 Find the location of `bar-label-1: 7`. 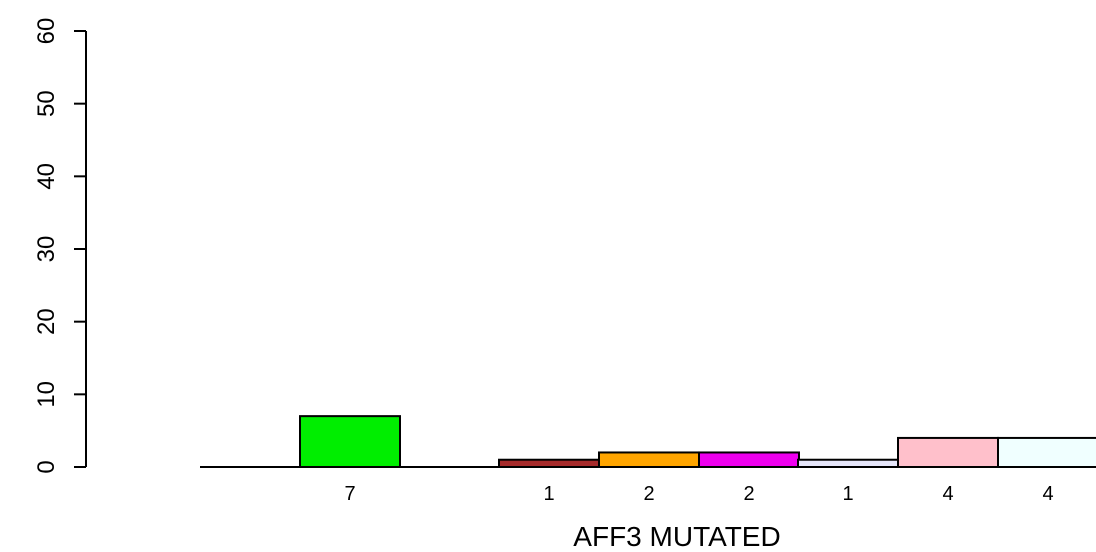

bar-label-1: 7 is located at coordinates (349, 494).